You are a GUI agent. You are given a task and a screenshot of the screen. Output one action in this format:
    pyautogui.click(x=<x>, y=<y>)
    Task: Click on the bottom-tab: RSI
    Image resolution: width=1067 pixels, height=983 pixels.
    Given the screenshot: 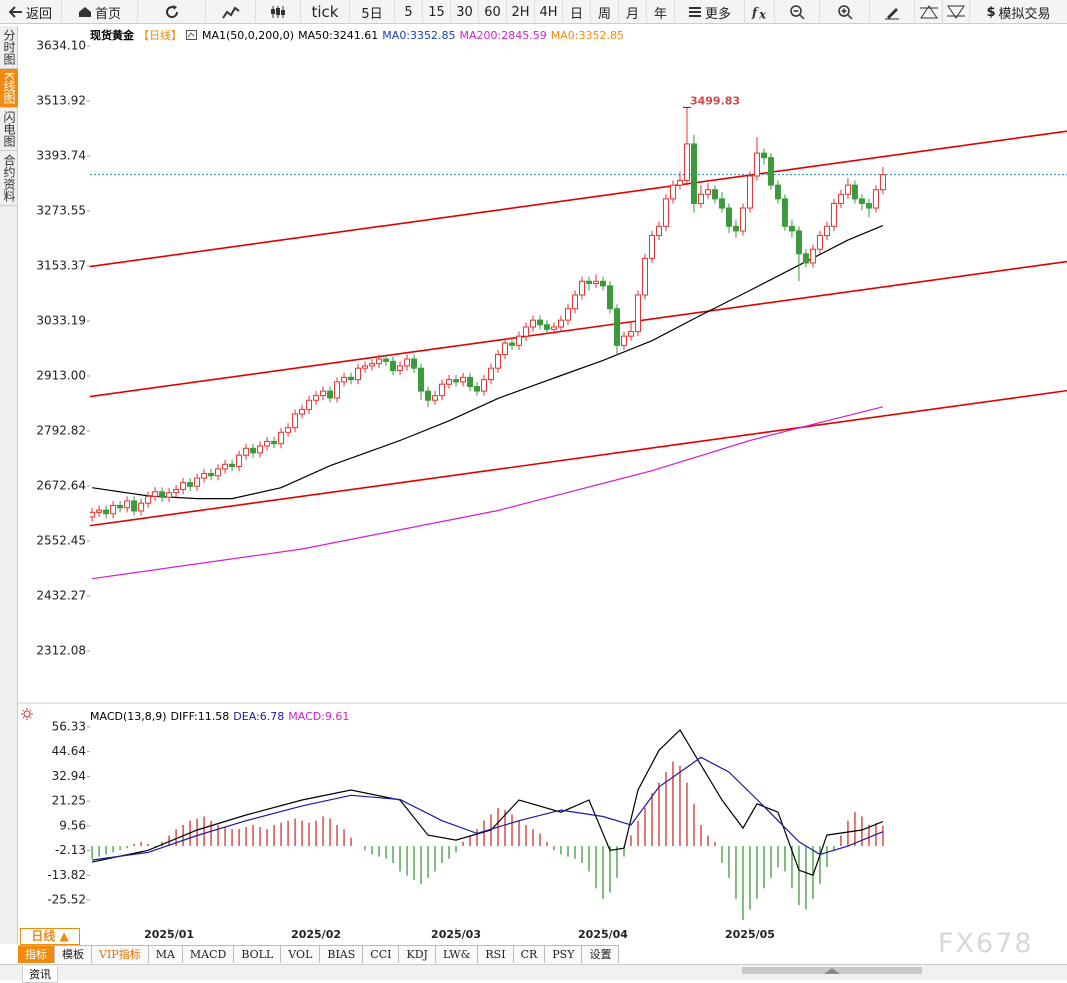 What is the action you would take?
    pyautogui.click(x=496, y=954)
    